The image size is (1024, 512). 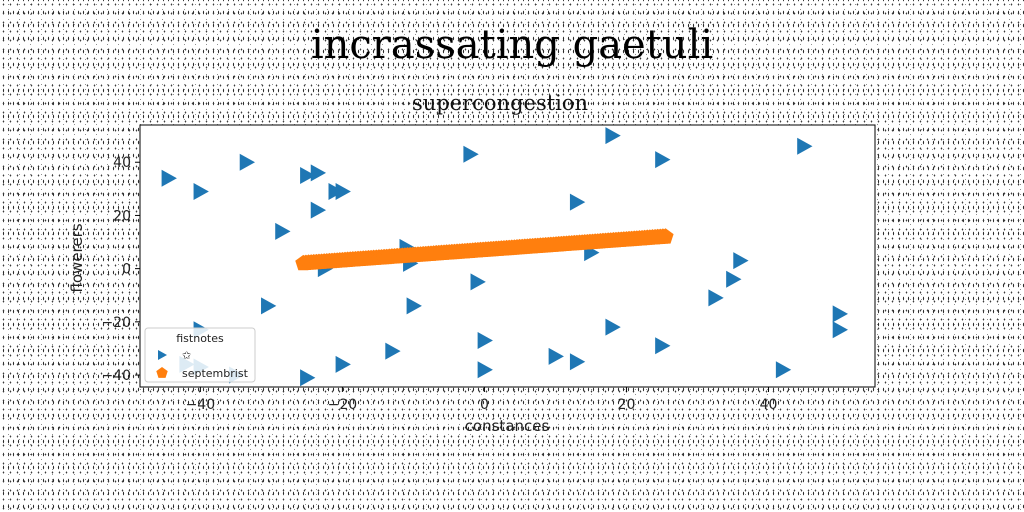 I want to click on legend-entries: ✩ septembrist, so click(x=202, y=364).